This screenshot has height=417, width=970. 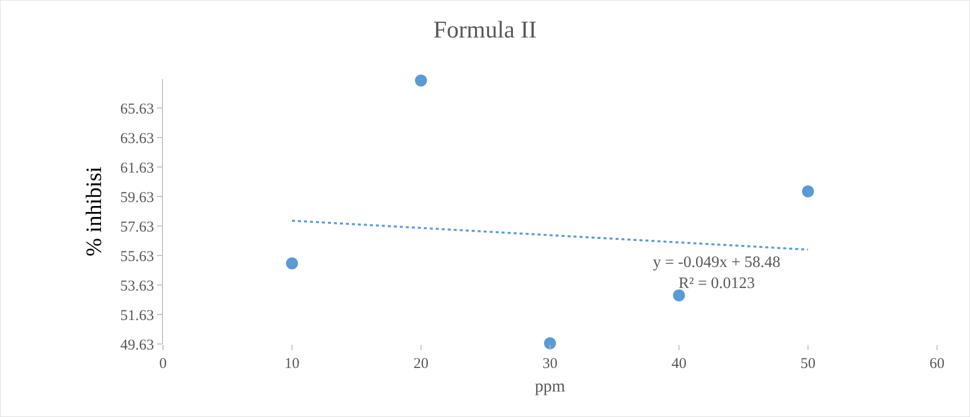 What do you see at coordinates (808, 364) in the screenshot?
I see `x-tick-label: 50` at bounding box center [808, 364].